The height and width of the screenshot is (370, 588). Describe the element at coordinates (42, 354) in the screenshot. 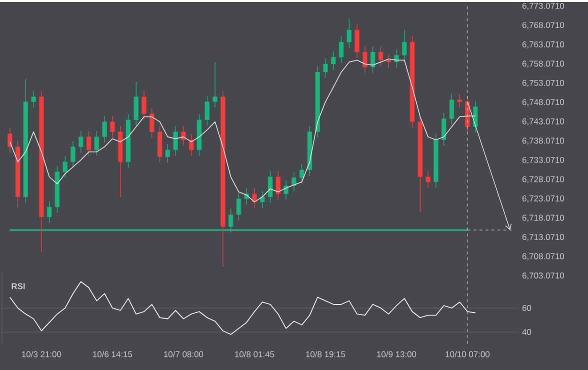

I see `x-tick-label: 10/3 21:00` at that location.